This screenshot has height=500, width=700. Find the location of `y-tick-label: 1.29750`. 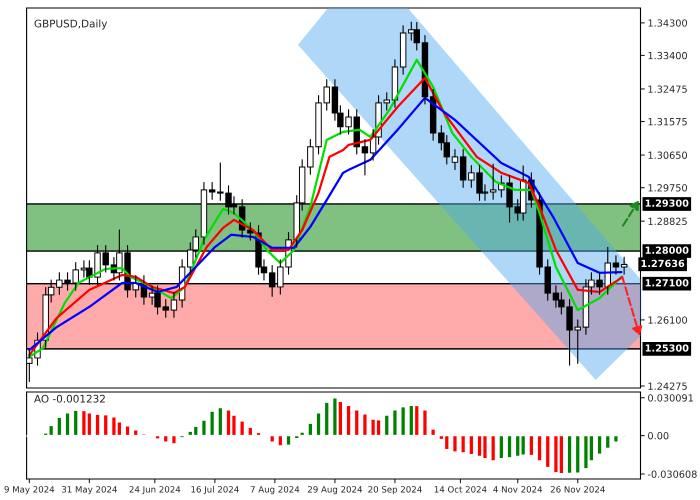

y-tick-label: 1.29750 is located at coordinates (668, 188).